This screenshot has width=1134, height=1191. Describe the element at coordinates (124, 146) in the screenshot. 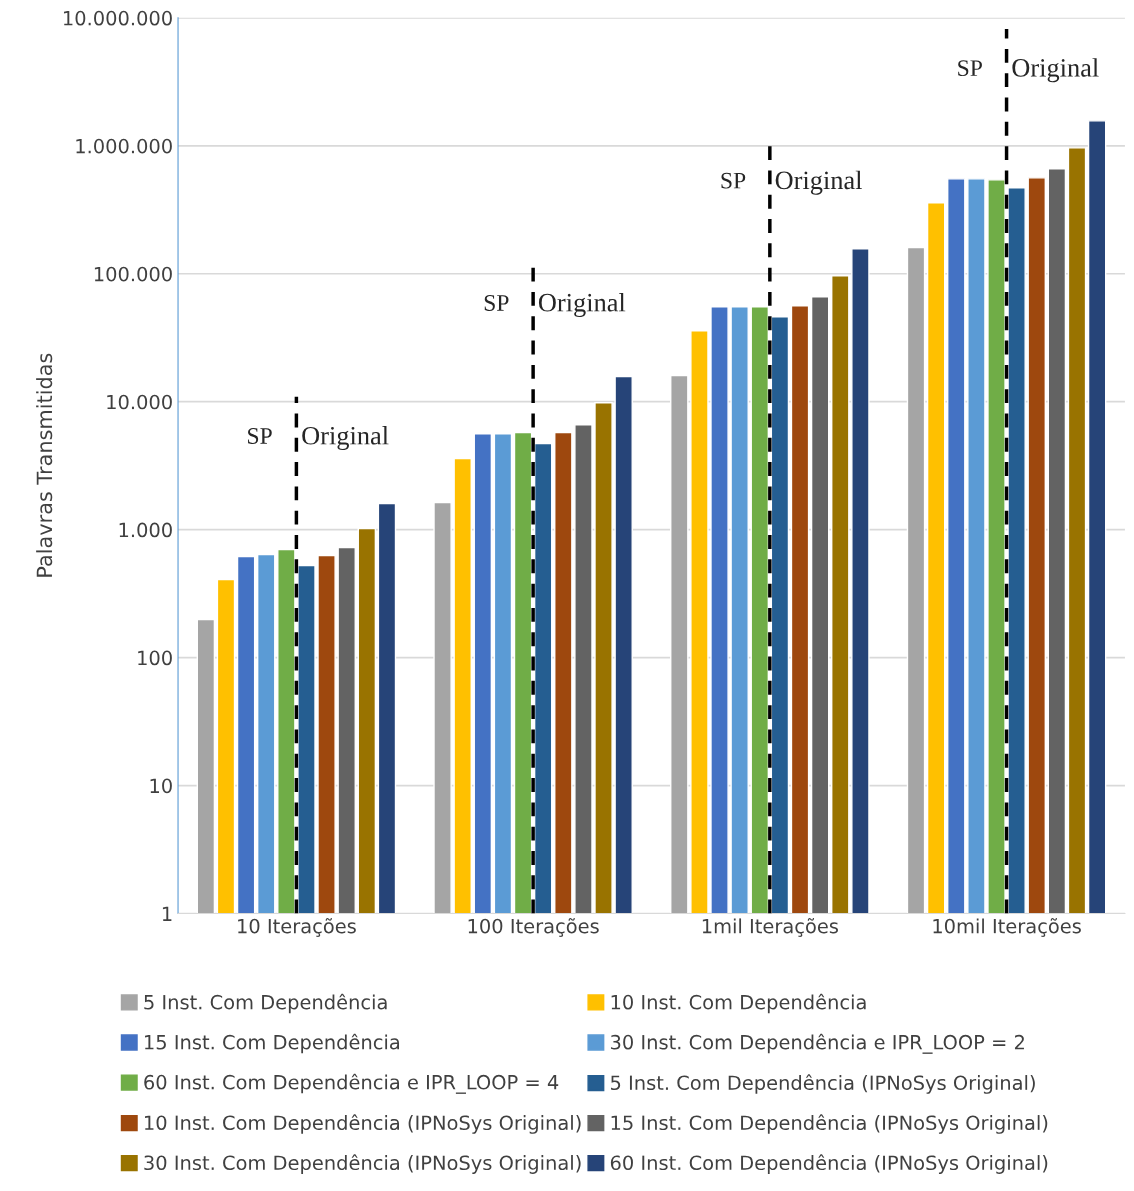

I see `y-tick-label: 1.000.000` at that location.